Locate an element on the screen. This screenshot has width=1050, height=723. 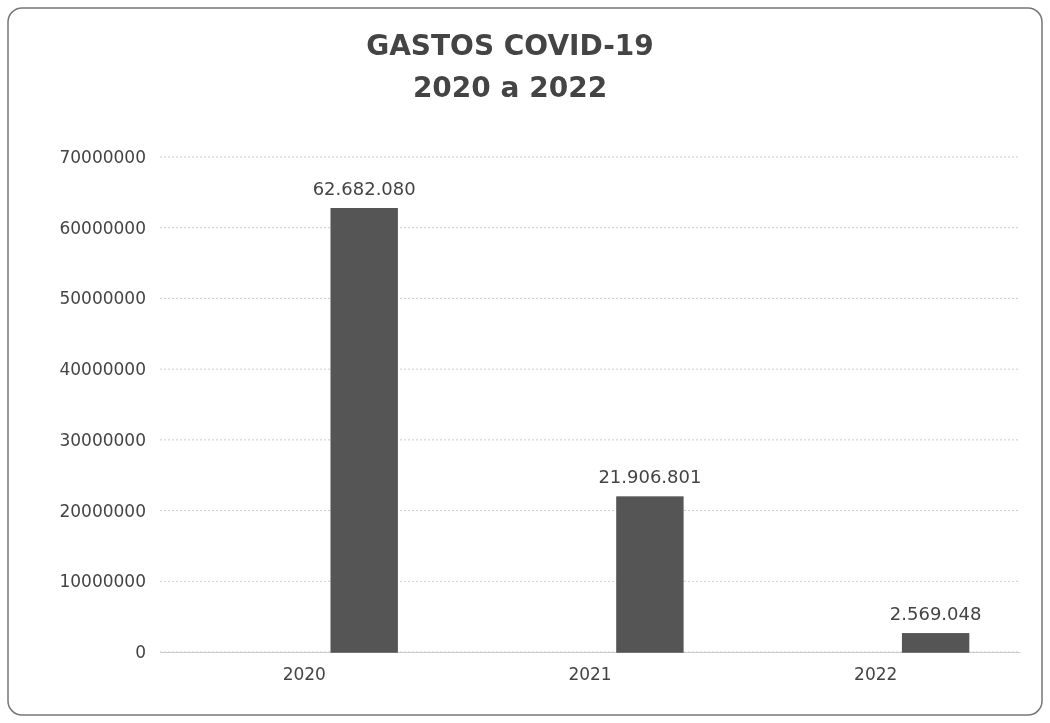
y-tick-label: 30000000 is located at coordinates (102, 439).